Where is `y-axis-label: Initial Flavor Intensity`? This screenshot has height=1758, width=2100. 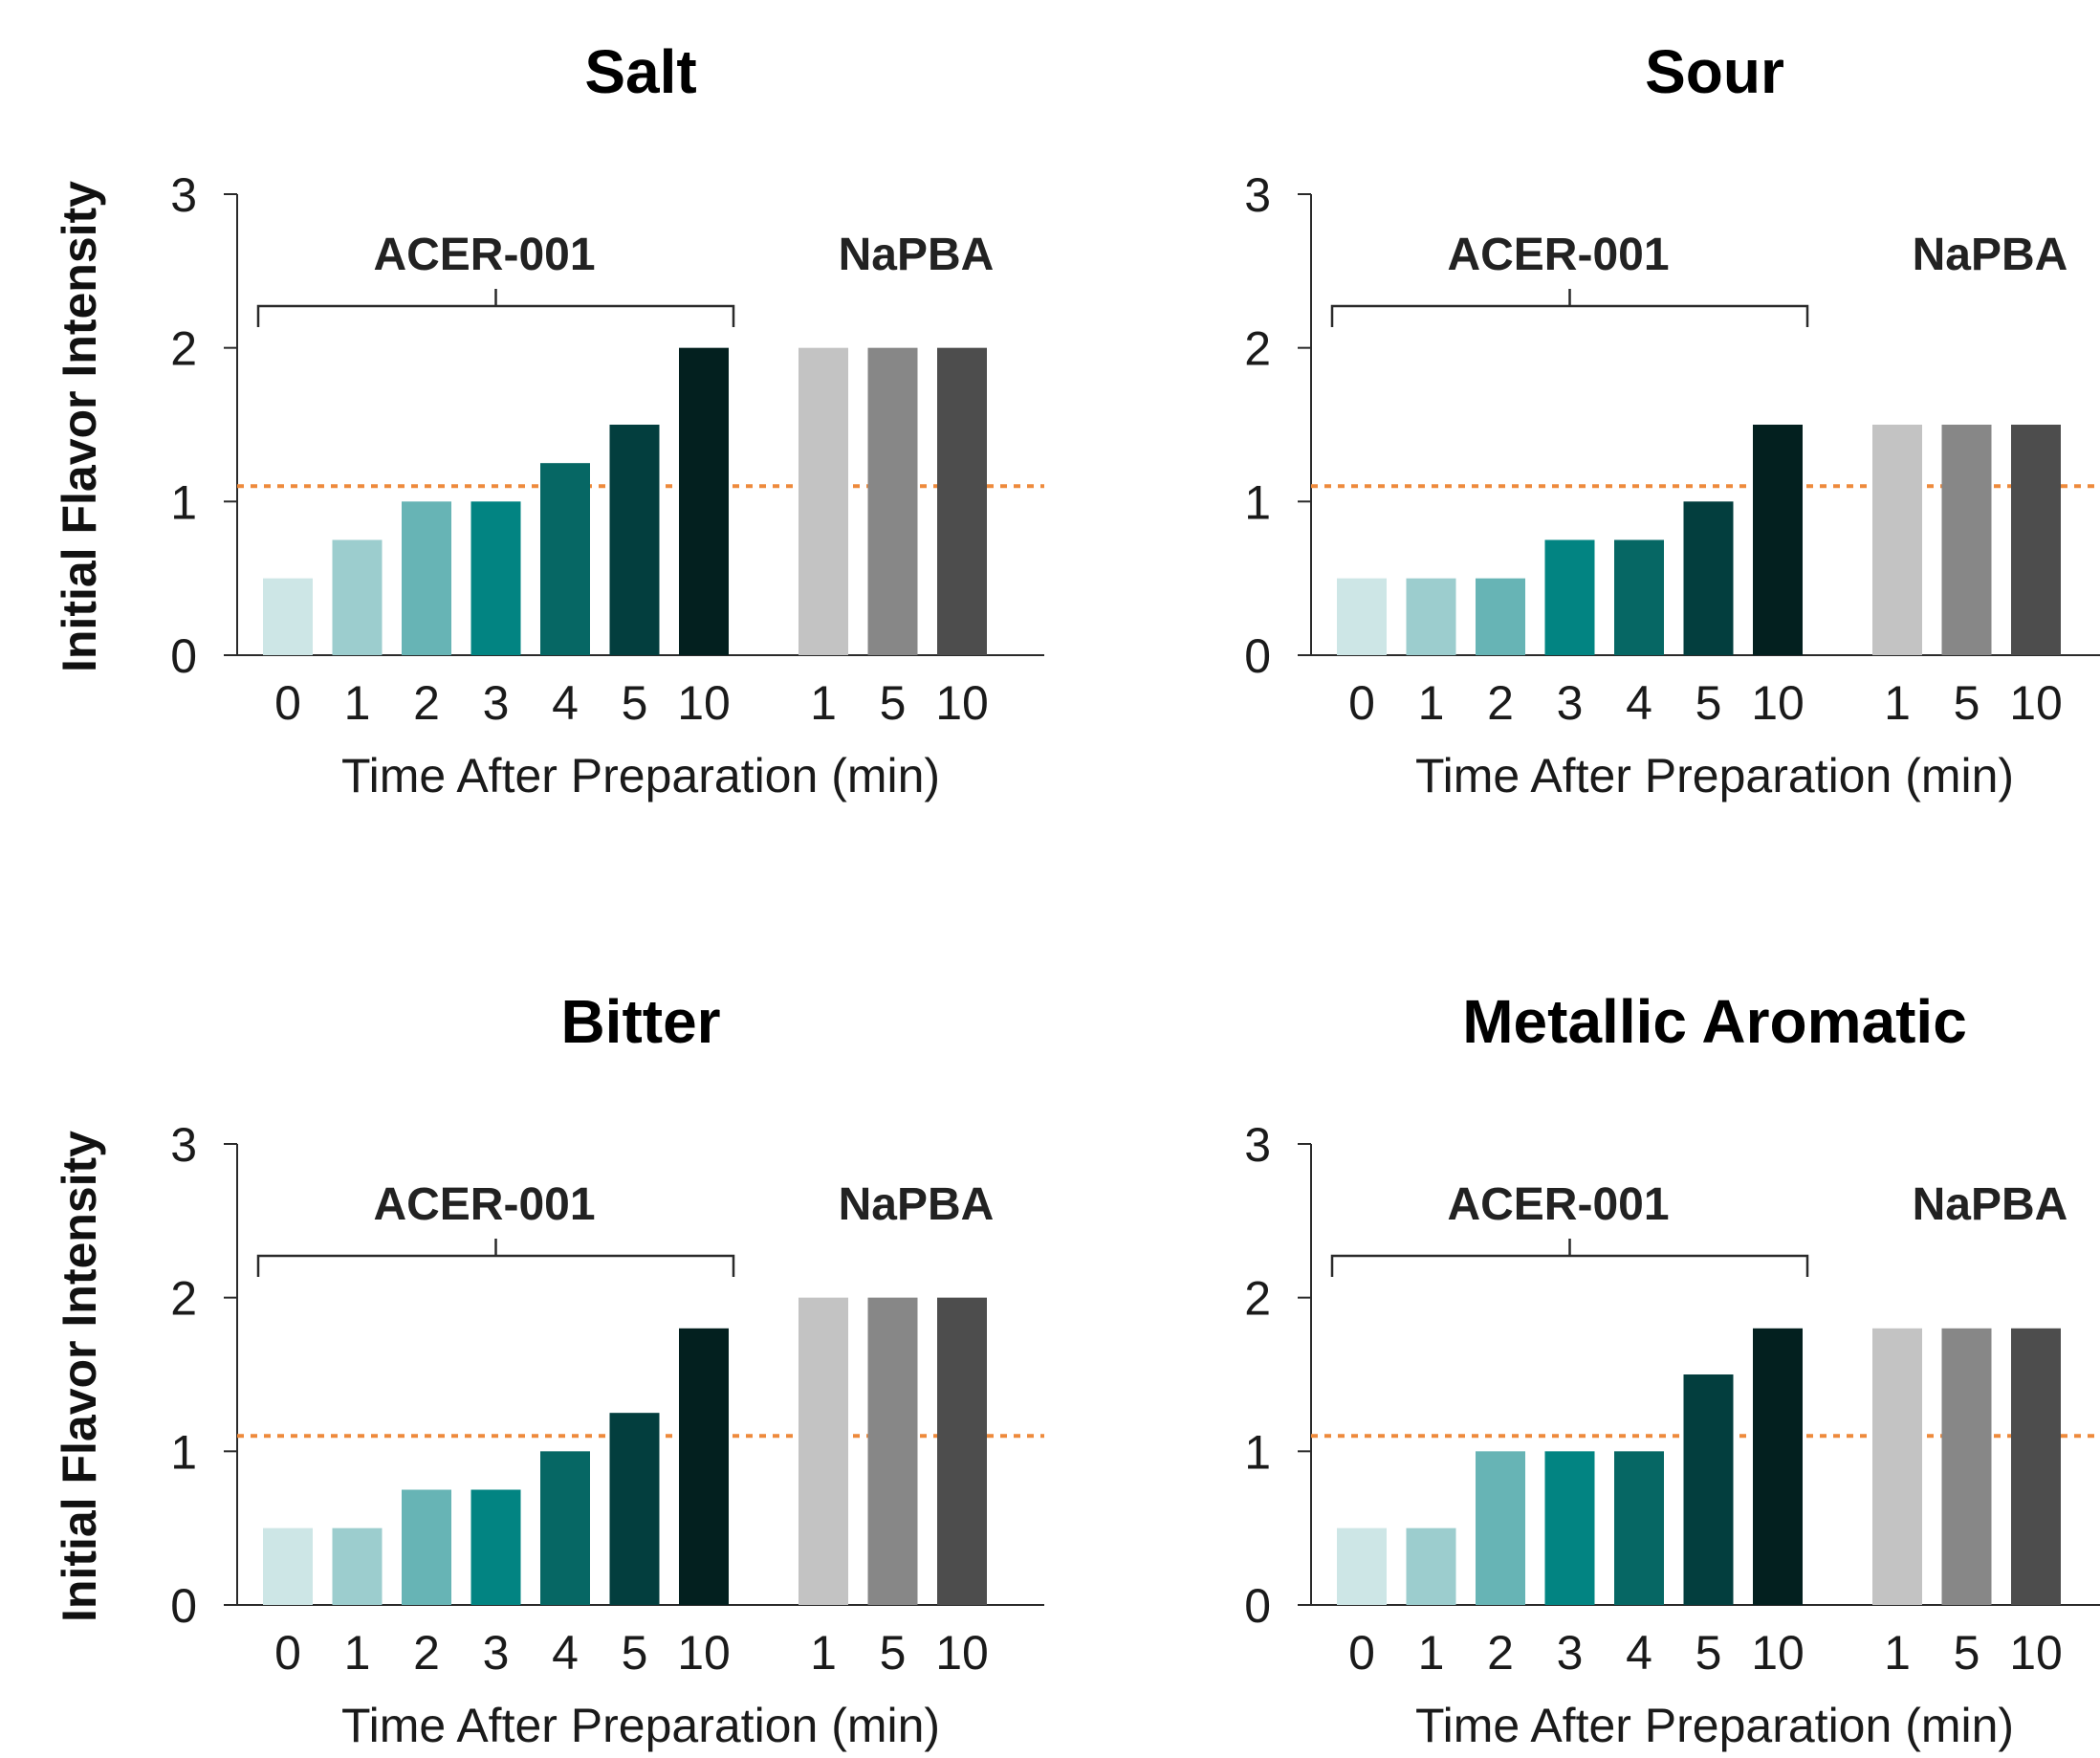 y-axis-label: Initial Flavor Intensity is located at coordinates (79, 1376).